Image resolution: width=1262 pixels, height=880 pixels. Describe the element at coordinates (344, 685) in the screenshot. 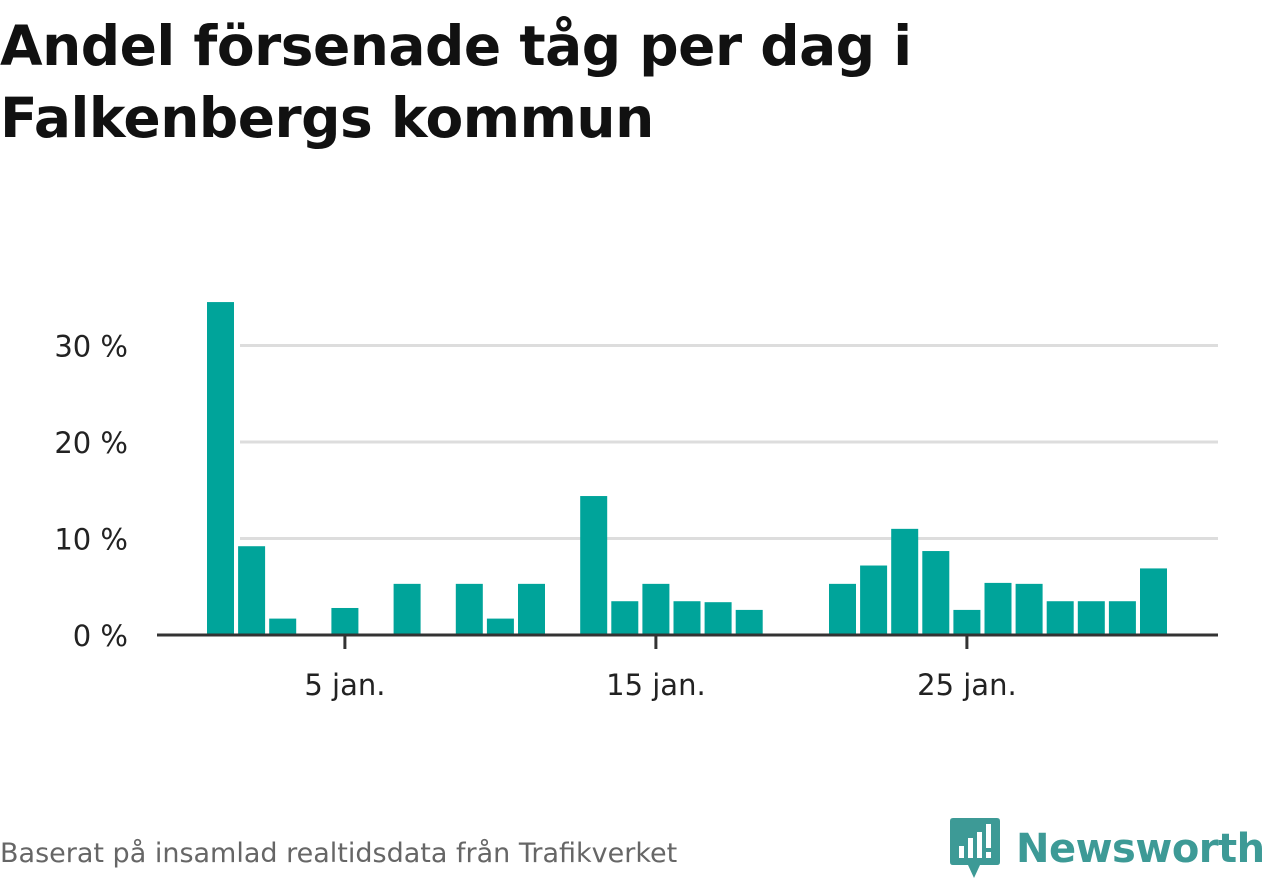

I see `x-tick-label: 5 jan.` at that location.